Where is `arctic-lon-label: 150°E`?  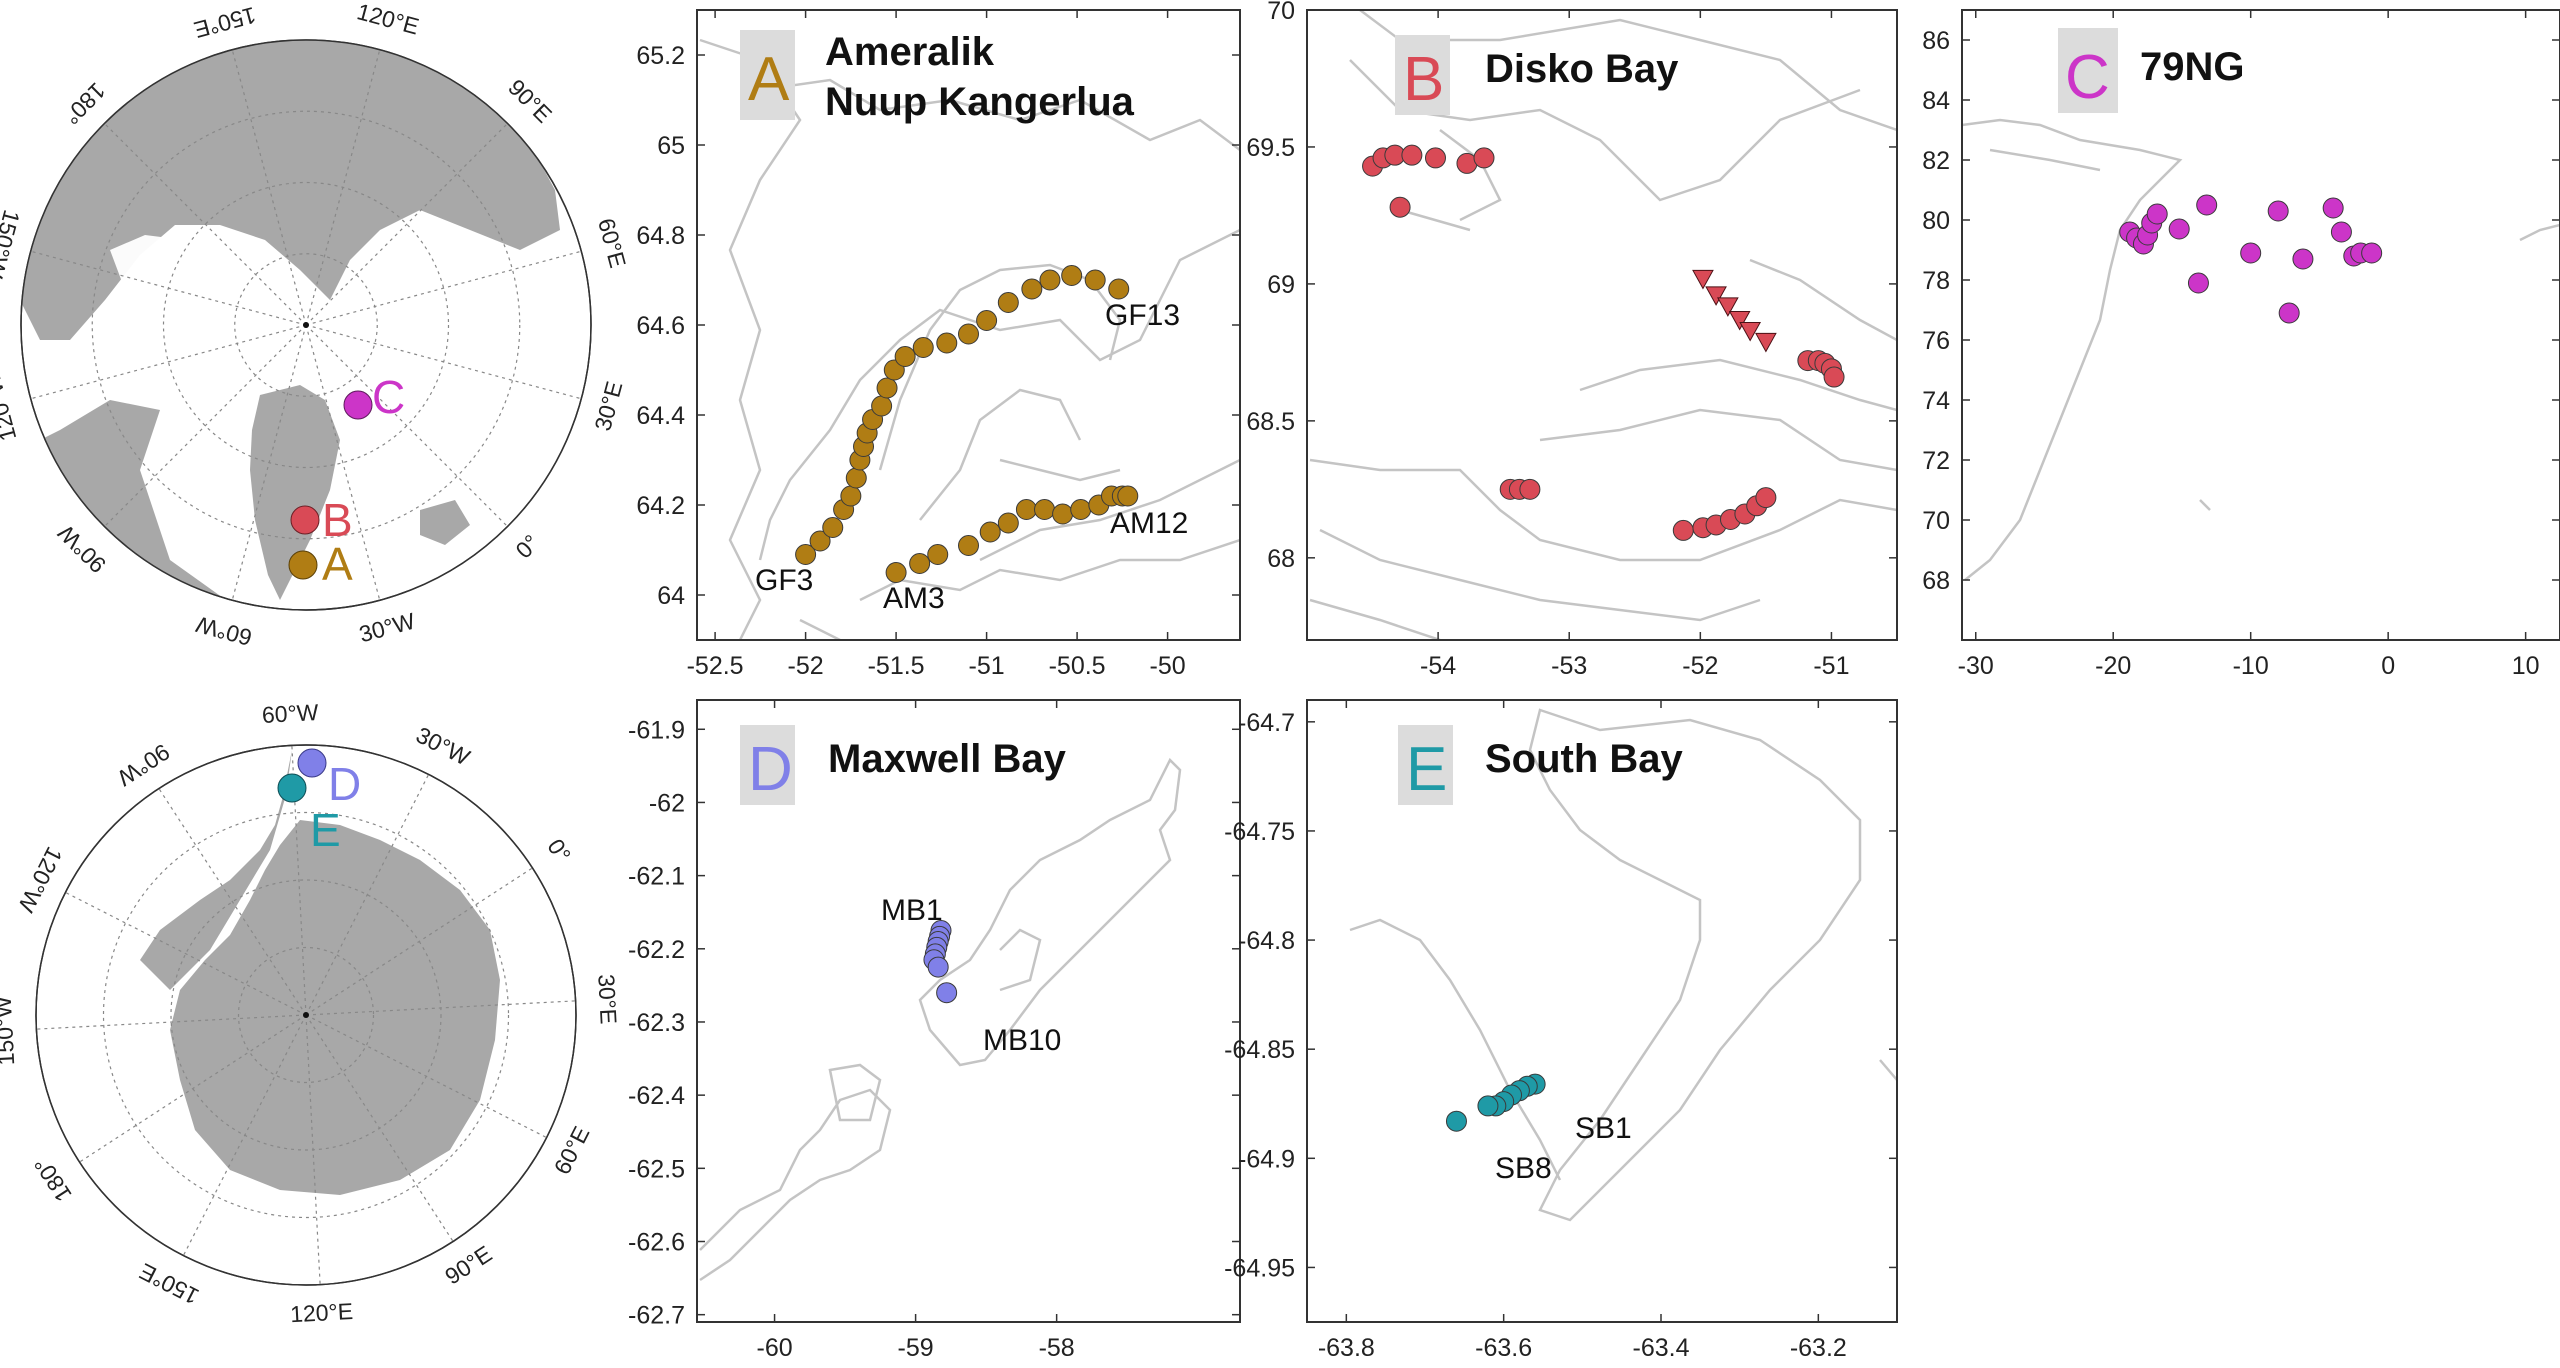 arctic-lon-label: 150°E is located at coordinates (225, 22).